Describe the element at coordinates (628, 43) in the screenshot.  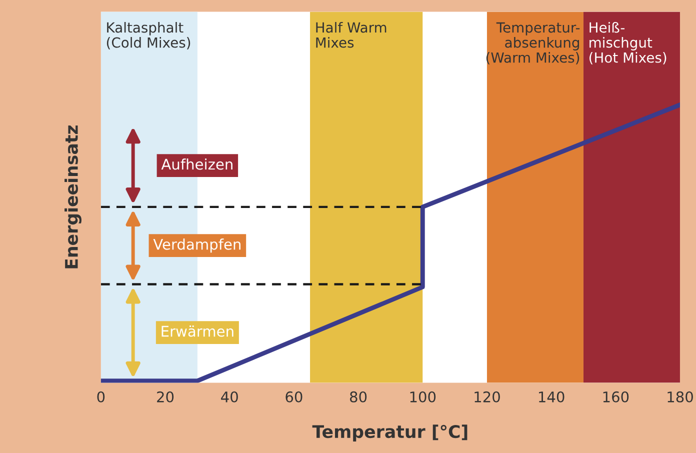
I see `band-label: Heiß- mischgut (Hot Mixes)` at that location.